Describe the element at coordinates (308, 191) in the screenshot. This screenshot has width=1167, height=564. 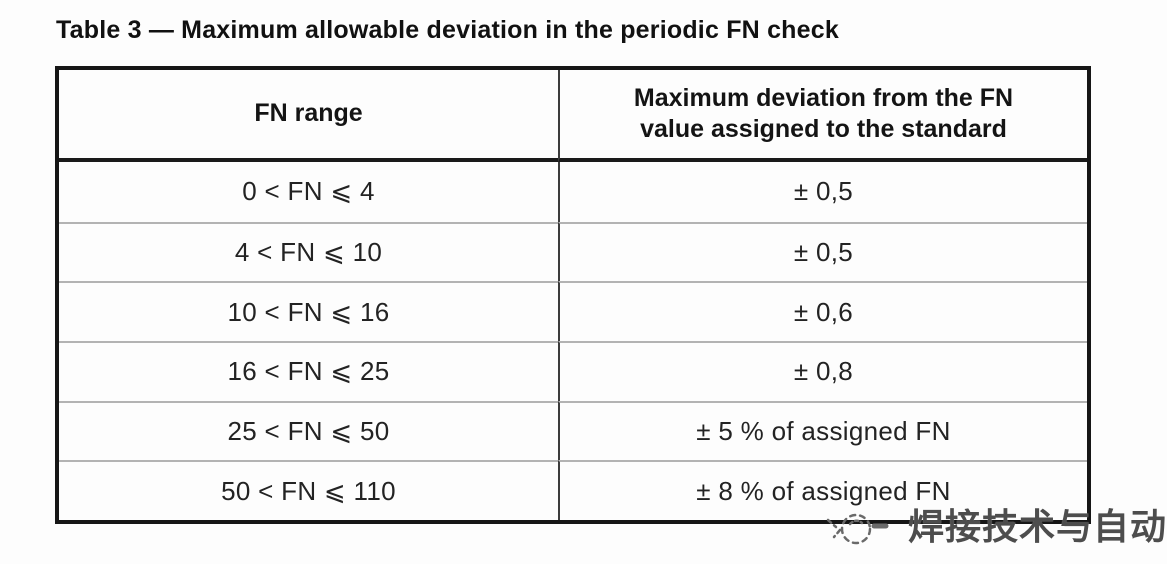
I see `fn-range-cell: 0 < FN ⩽ 4` at that location.